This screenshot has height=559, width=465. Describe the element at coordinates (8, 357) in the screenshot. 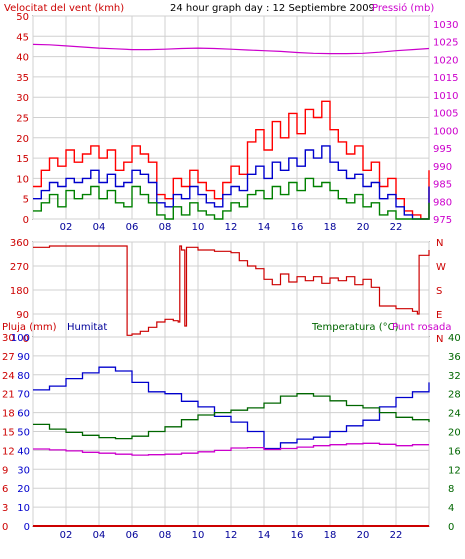

I see `axis-tick-label: 27` at that location.